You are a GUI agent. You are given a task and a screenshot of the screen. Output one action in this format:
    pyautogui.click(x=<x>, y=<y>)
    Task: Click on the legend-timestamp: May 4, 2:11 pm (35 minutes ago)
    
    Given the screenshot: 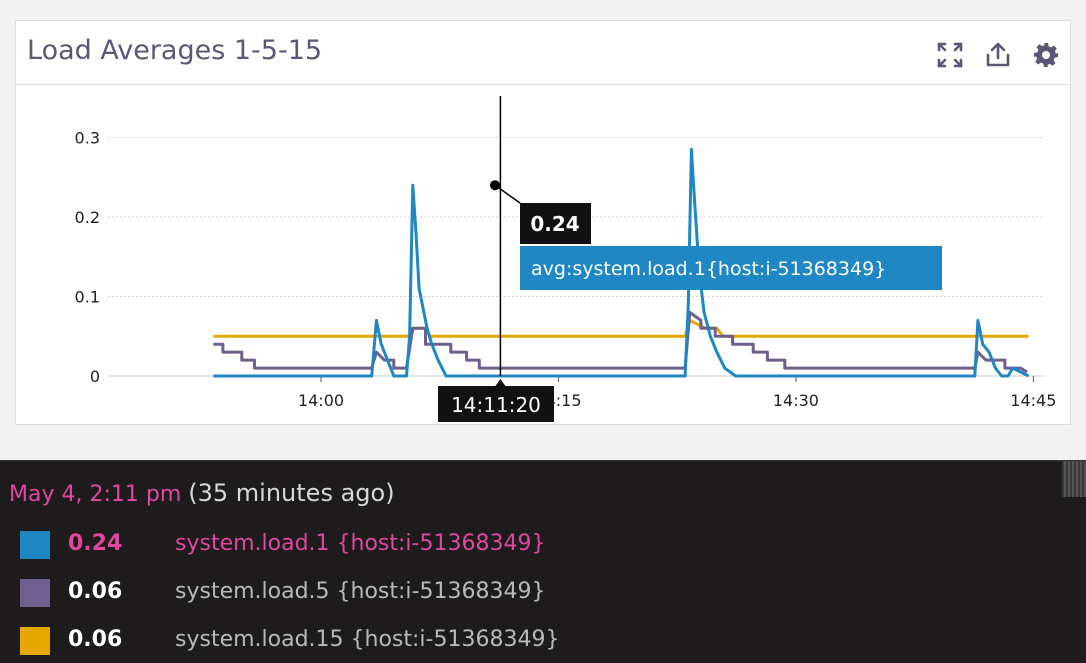 What is the action you would take?
    pyautogui.click(x=202, y=493)
    